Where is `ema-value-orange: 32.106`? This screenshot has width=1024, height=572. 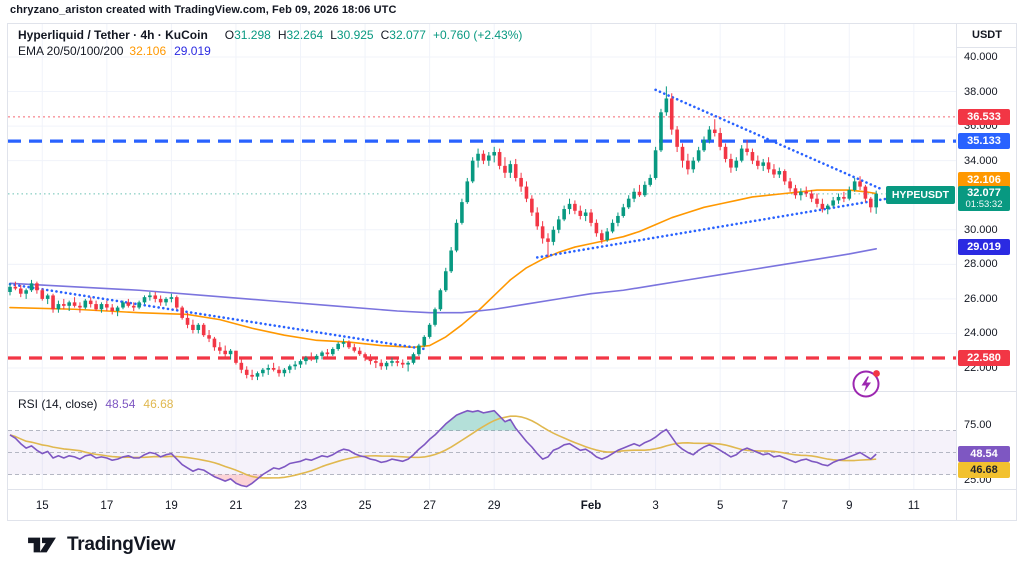 ema-value-orange: 32.106 is located at coordinates (148, 51).